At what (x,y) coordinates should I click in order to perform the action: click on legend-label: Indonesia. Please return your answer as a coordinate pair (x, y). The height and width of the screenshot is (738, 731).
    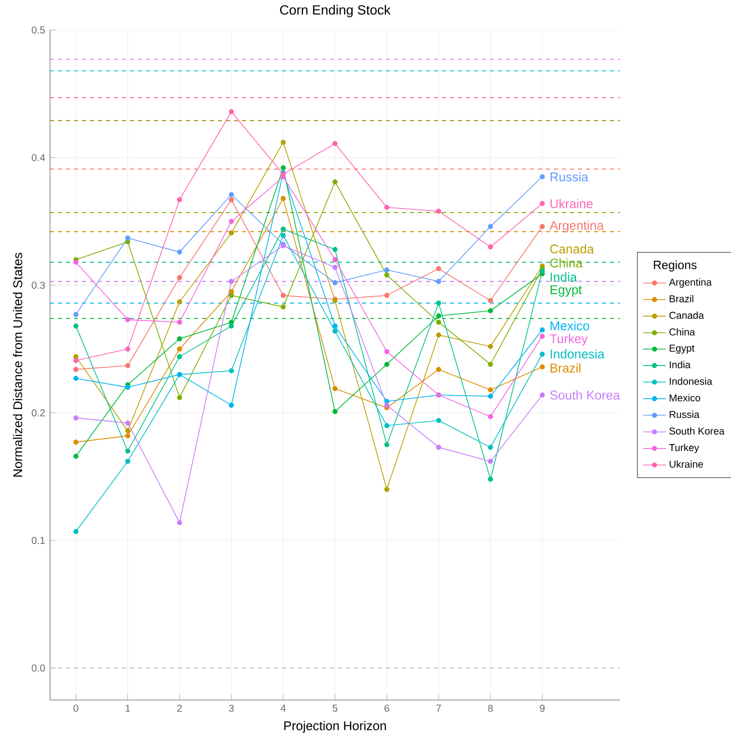
    Looking at the image, I should click on (691, 381).